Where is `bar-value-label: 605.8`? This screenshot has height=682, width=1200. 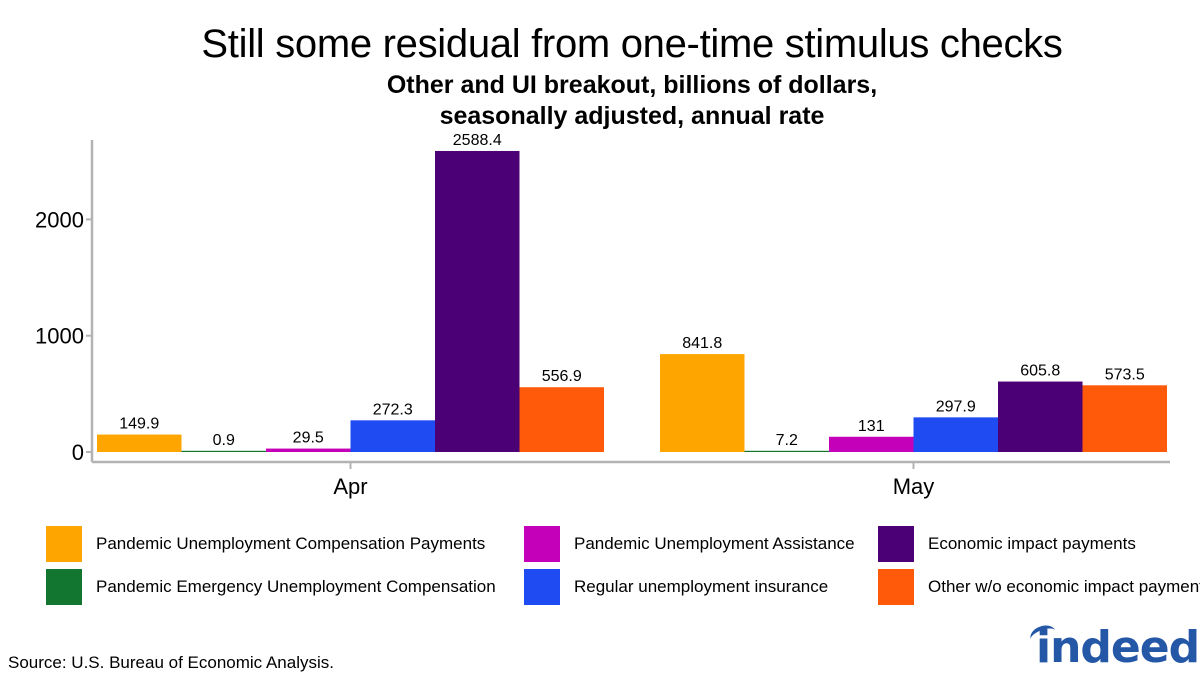
bar-value-label: 605.8 is located at coordinates (1040, 371).